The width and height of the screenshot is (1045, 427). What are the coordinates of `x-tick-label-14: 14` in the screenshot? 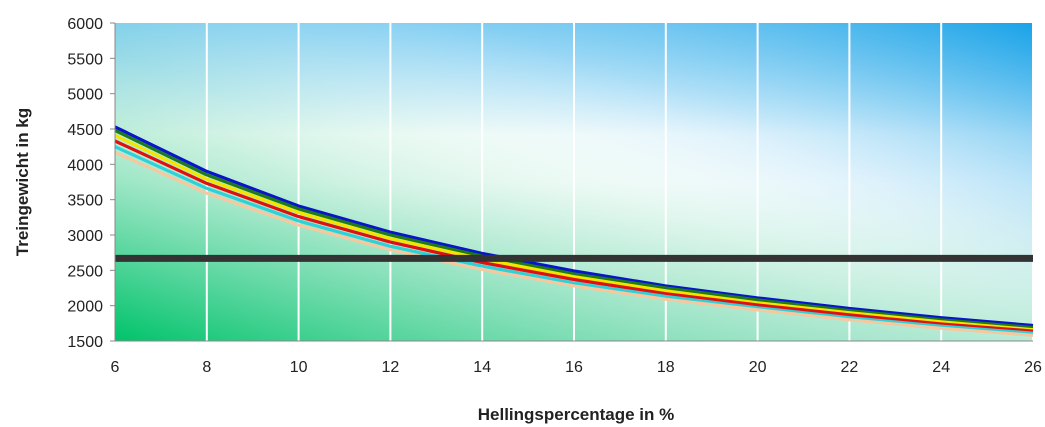 It's located at (482, 367).